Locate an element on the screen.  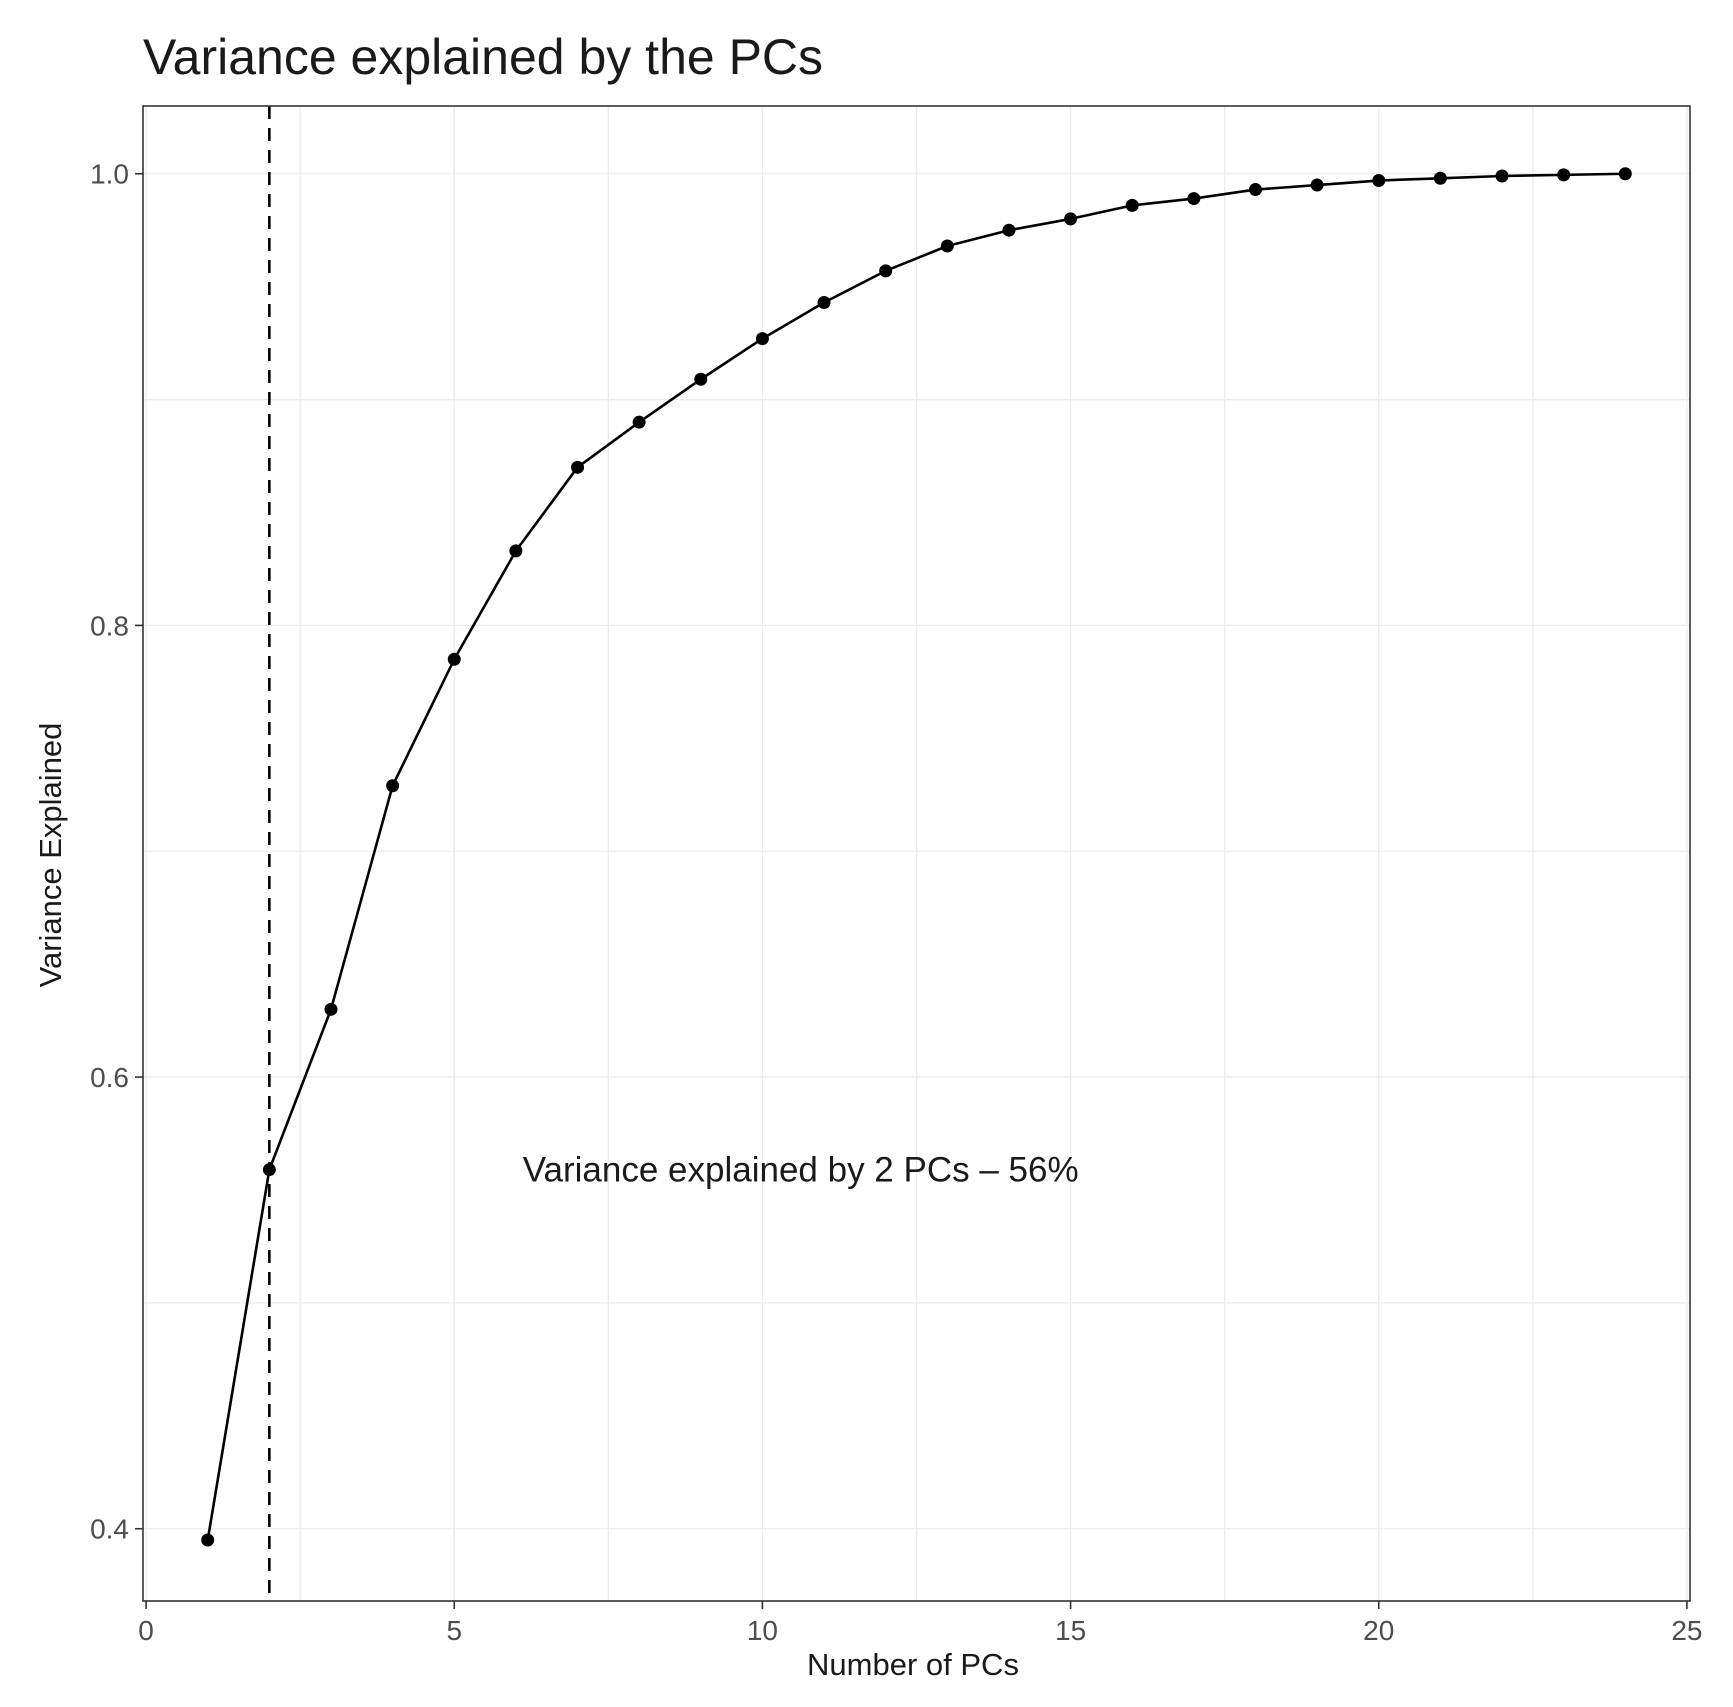
y-tick-label: 0.8 is located at coordinates (109, 625).